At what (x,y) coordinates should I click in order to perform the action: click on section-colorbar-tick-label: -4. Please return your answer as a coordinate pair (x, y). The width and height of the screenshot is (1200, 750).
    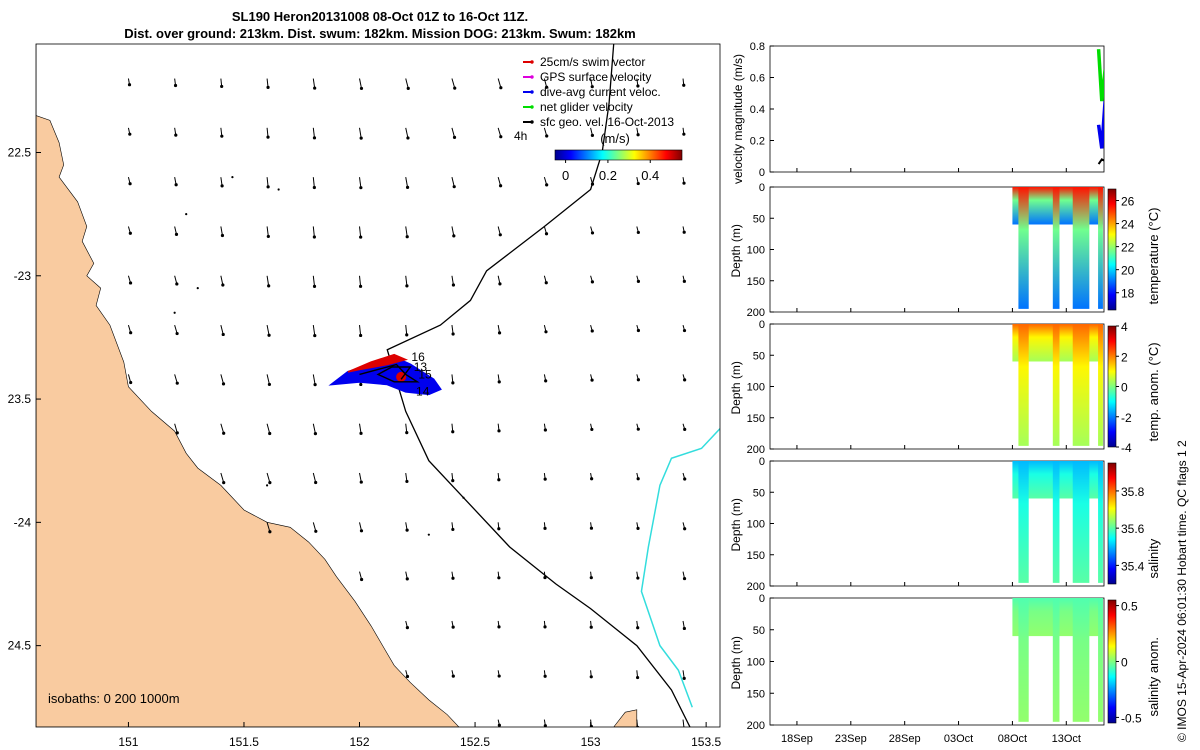
    Looking at the image, I should click on (1126, 448).